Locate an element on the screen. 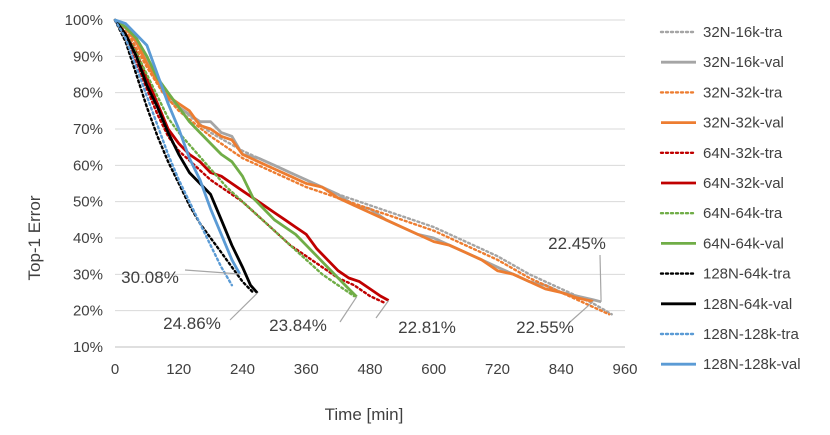 The height and width of the screenshot is (435, 830). annotation-label: 22.45% is located at coordinates (577, 243).